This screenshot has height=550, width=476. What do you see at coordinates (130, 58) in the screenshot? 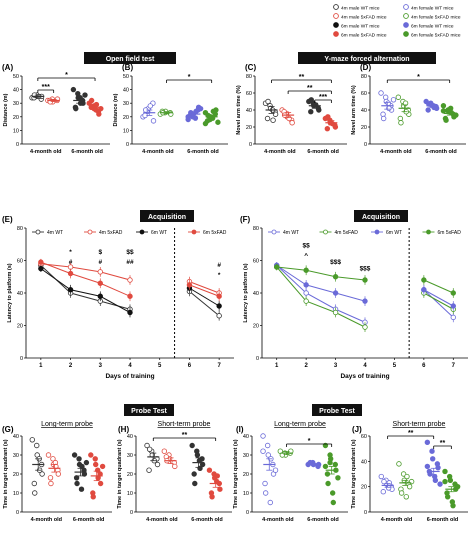
I see `section-title-open-field: Open field test` at bounding box center [130, 58].